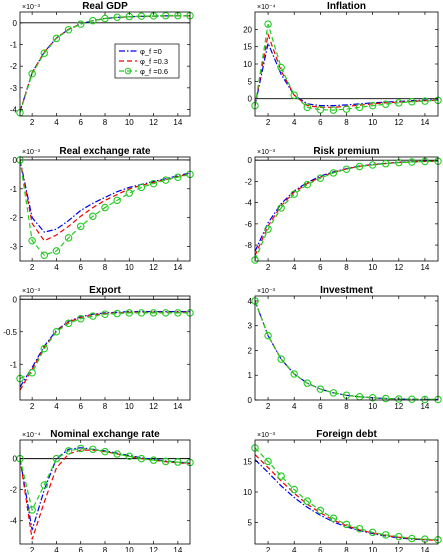 This screenshot has width=443, height=552. What do you see at coordinates (250, 160) in the screenshot?
I see `y-tick-label: 0` at bounding box center [250, 160].